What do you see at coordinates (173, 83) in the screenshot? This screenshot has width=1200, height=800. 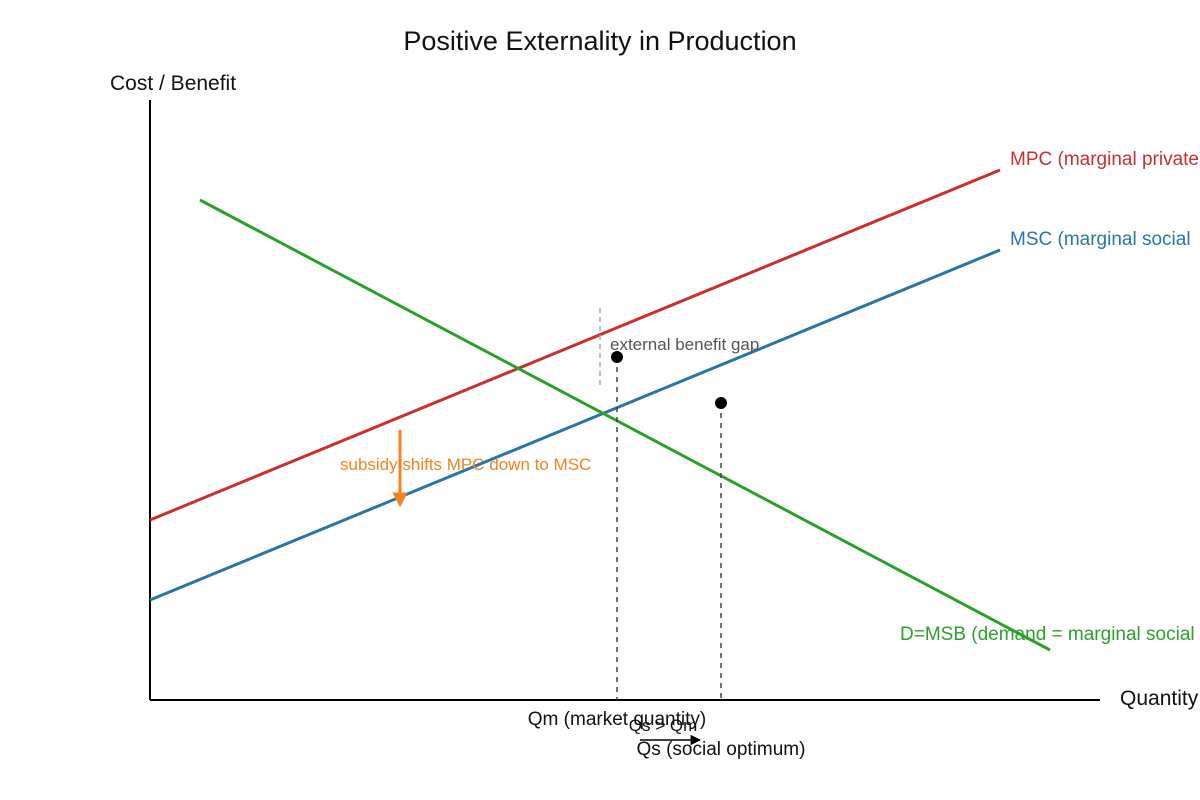 I see `y-axis-label: Cost / Benefit` at bounding box center [173, 83].